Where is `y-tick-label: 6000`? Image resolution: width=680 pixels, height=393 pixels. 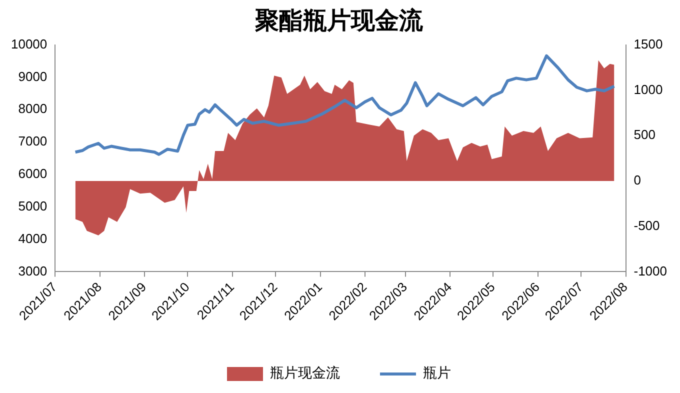
y-tick-label: 6000 is located at coordinates (33, 174).